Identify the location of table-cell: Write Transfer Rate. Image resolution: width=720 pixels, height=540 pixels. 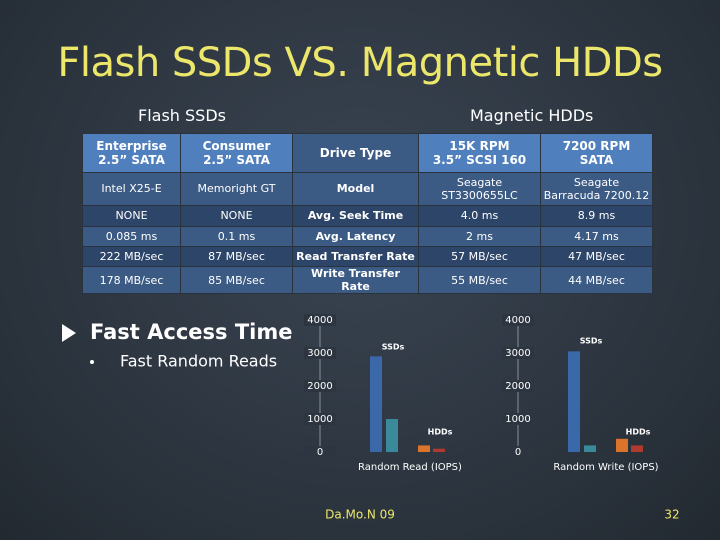
(355, 280).